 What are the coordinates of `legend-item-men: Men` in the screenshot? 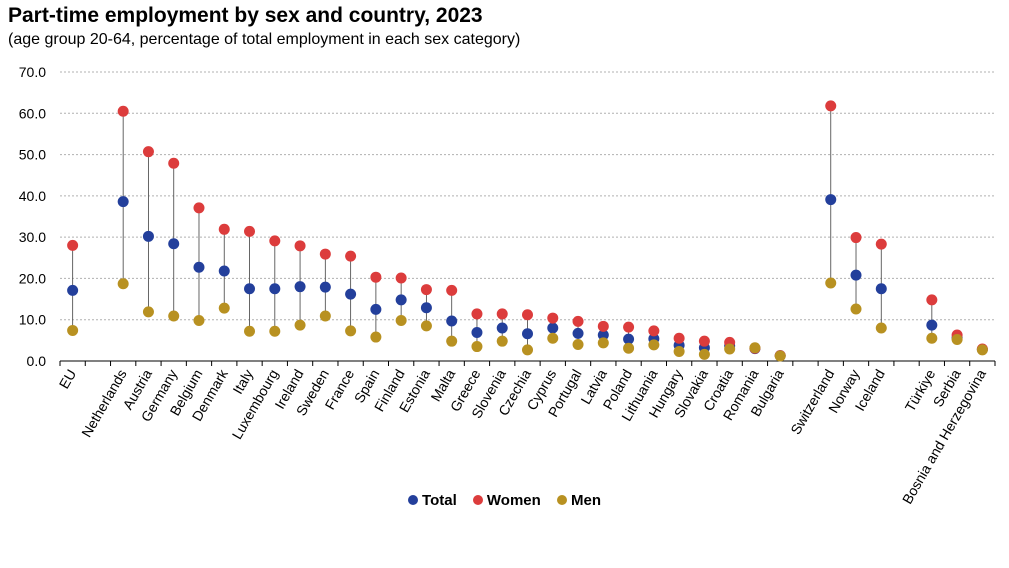 It's located at (578, 500).